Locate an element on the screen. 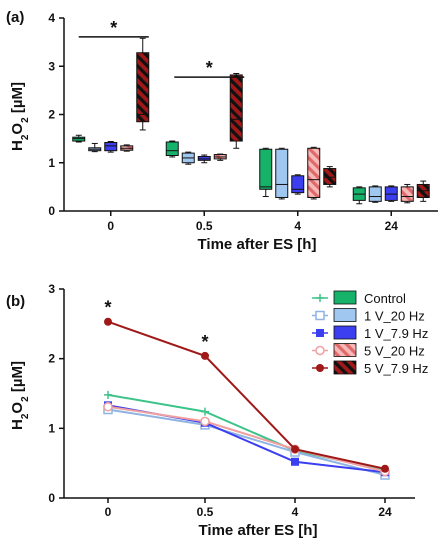  legend-label: Control is located at coordinates (385, 298).